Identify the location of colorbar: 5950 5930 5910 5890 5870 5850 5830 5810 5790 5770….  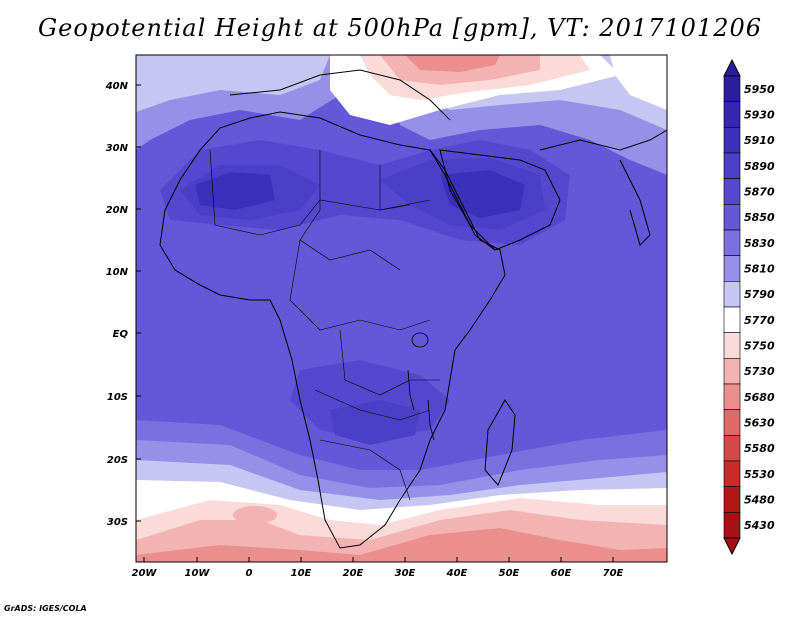
(749, 307).